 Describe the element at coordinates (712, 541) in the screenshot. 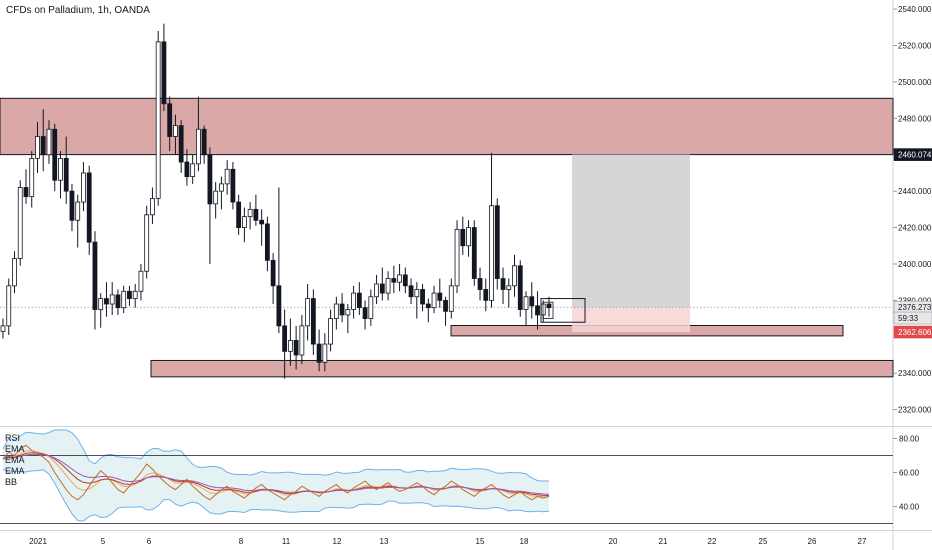

I see `time-tick-label: 22` at that location.